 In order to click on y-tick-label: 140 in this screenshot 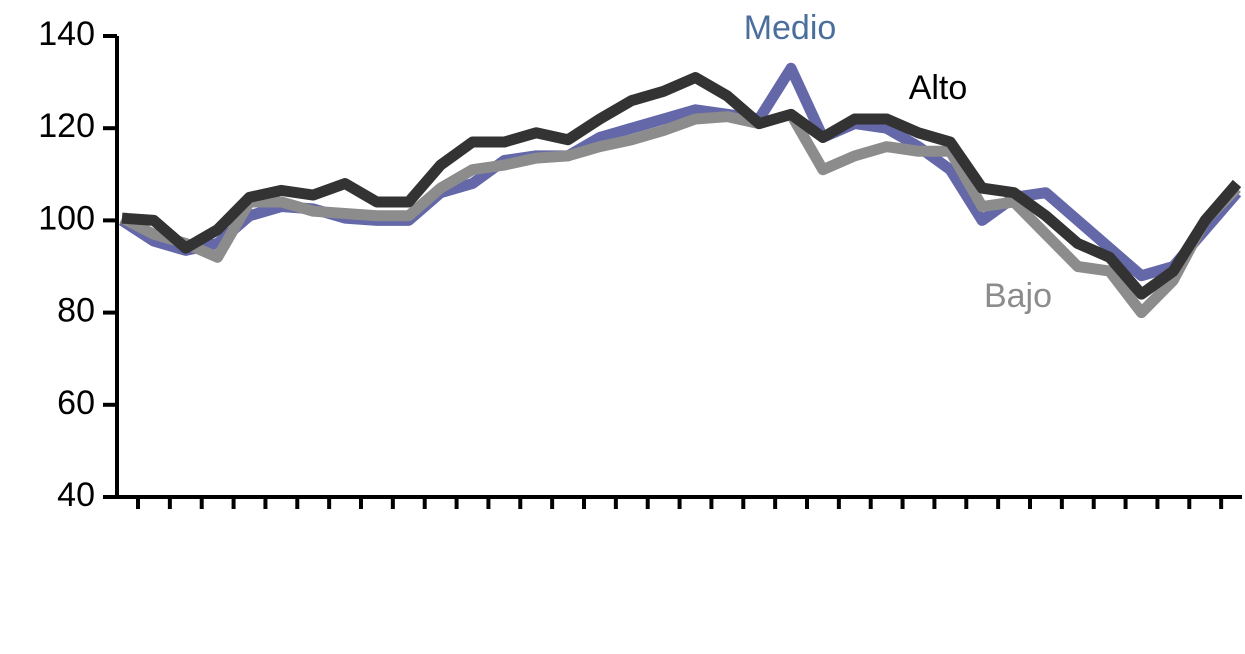, I will do `click(66, 34)`.